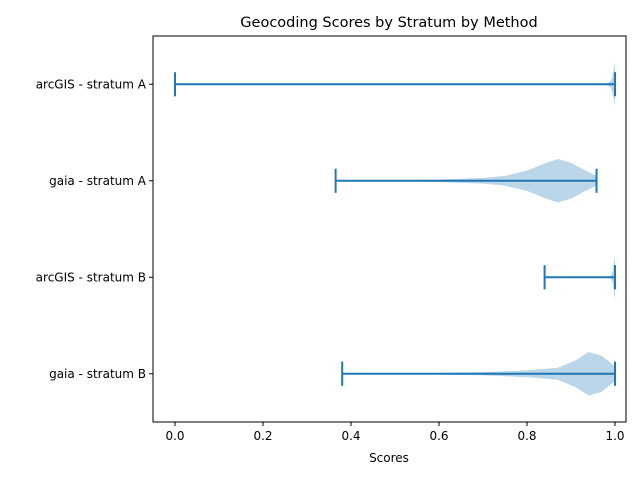  Describe the element at coordinates (438, 436) in the screenshot. I see `x-tick-label: 0.6` at that location.